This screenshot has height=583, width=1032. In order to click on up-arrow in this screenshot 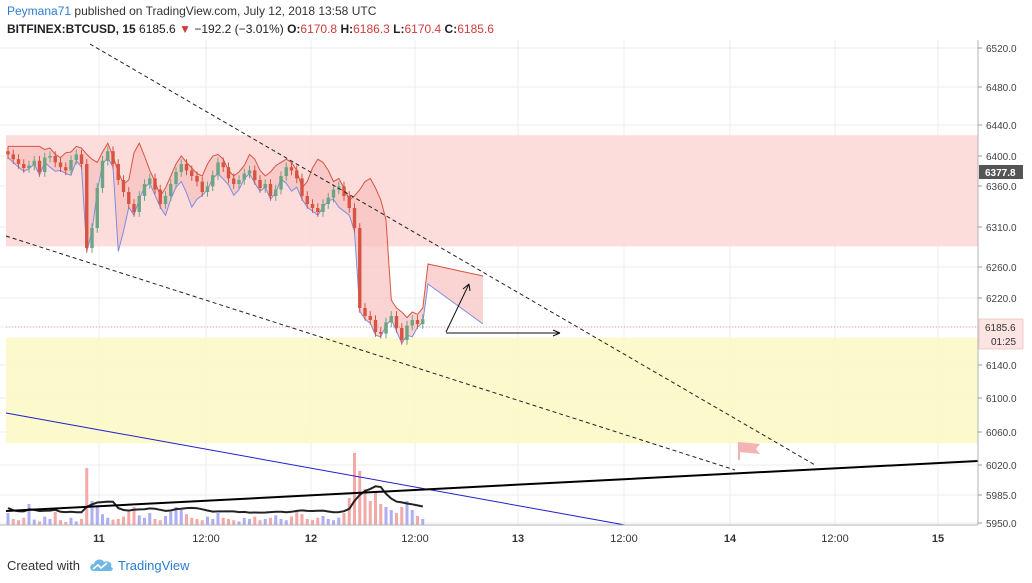, I will do `click(457, 308)`.